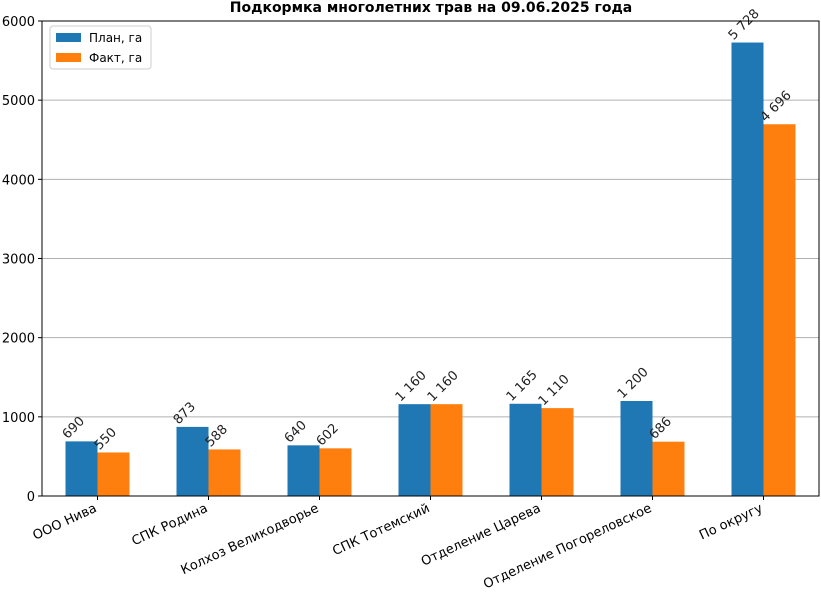 Image resolution: width=821 pixels, height=599 pixels. Describe the element at coordinates (443, 386) in the screenshot. I see `data-label-fact: 1 160` at that location.